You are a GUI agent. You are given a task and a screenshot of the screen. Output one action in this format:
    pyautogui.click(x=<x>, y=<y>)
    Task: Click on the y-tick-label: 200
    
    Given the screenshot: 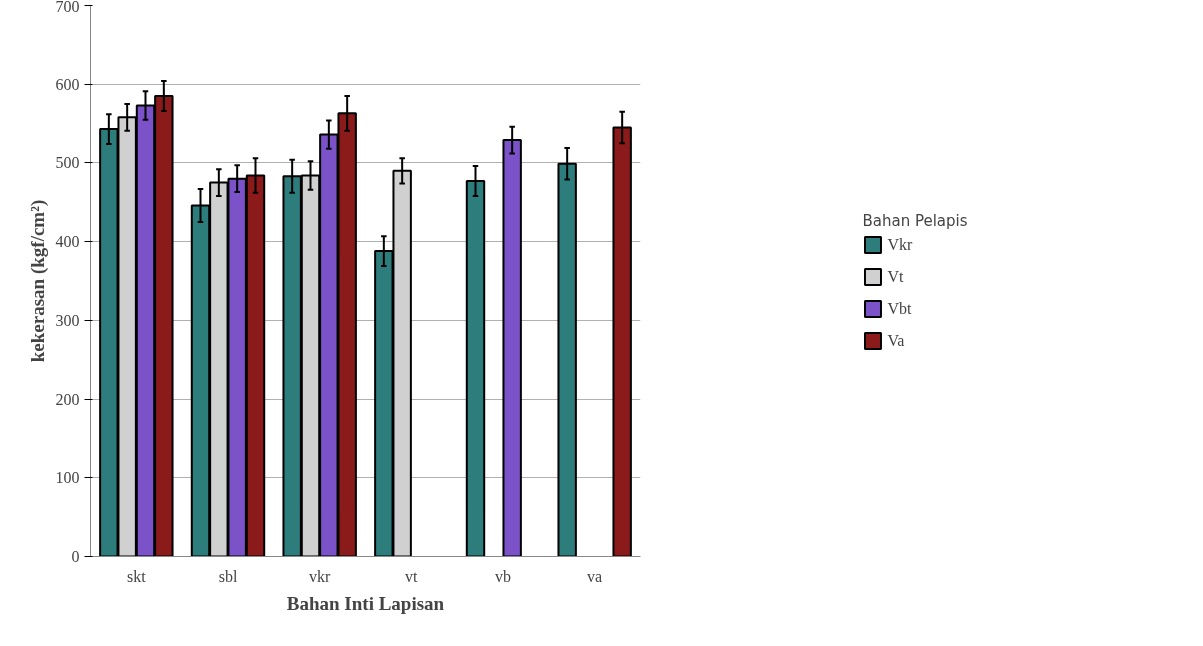 What is the action you would take?
    pyautogui.click(x=67, y=399)
    